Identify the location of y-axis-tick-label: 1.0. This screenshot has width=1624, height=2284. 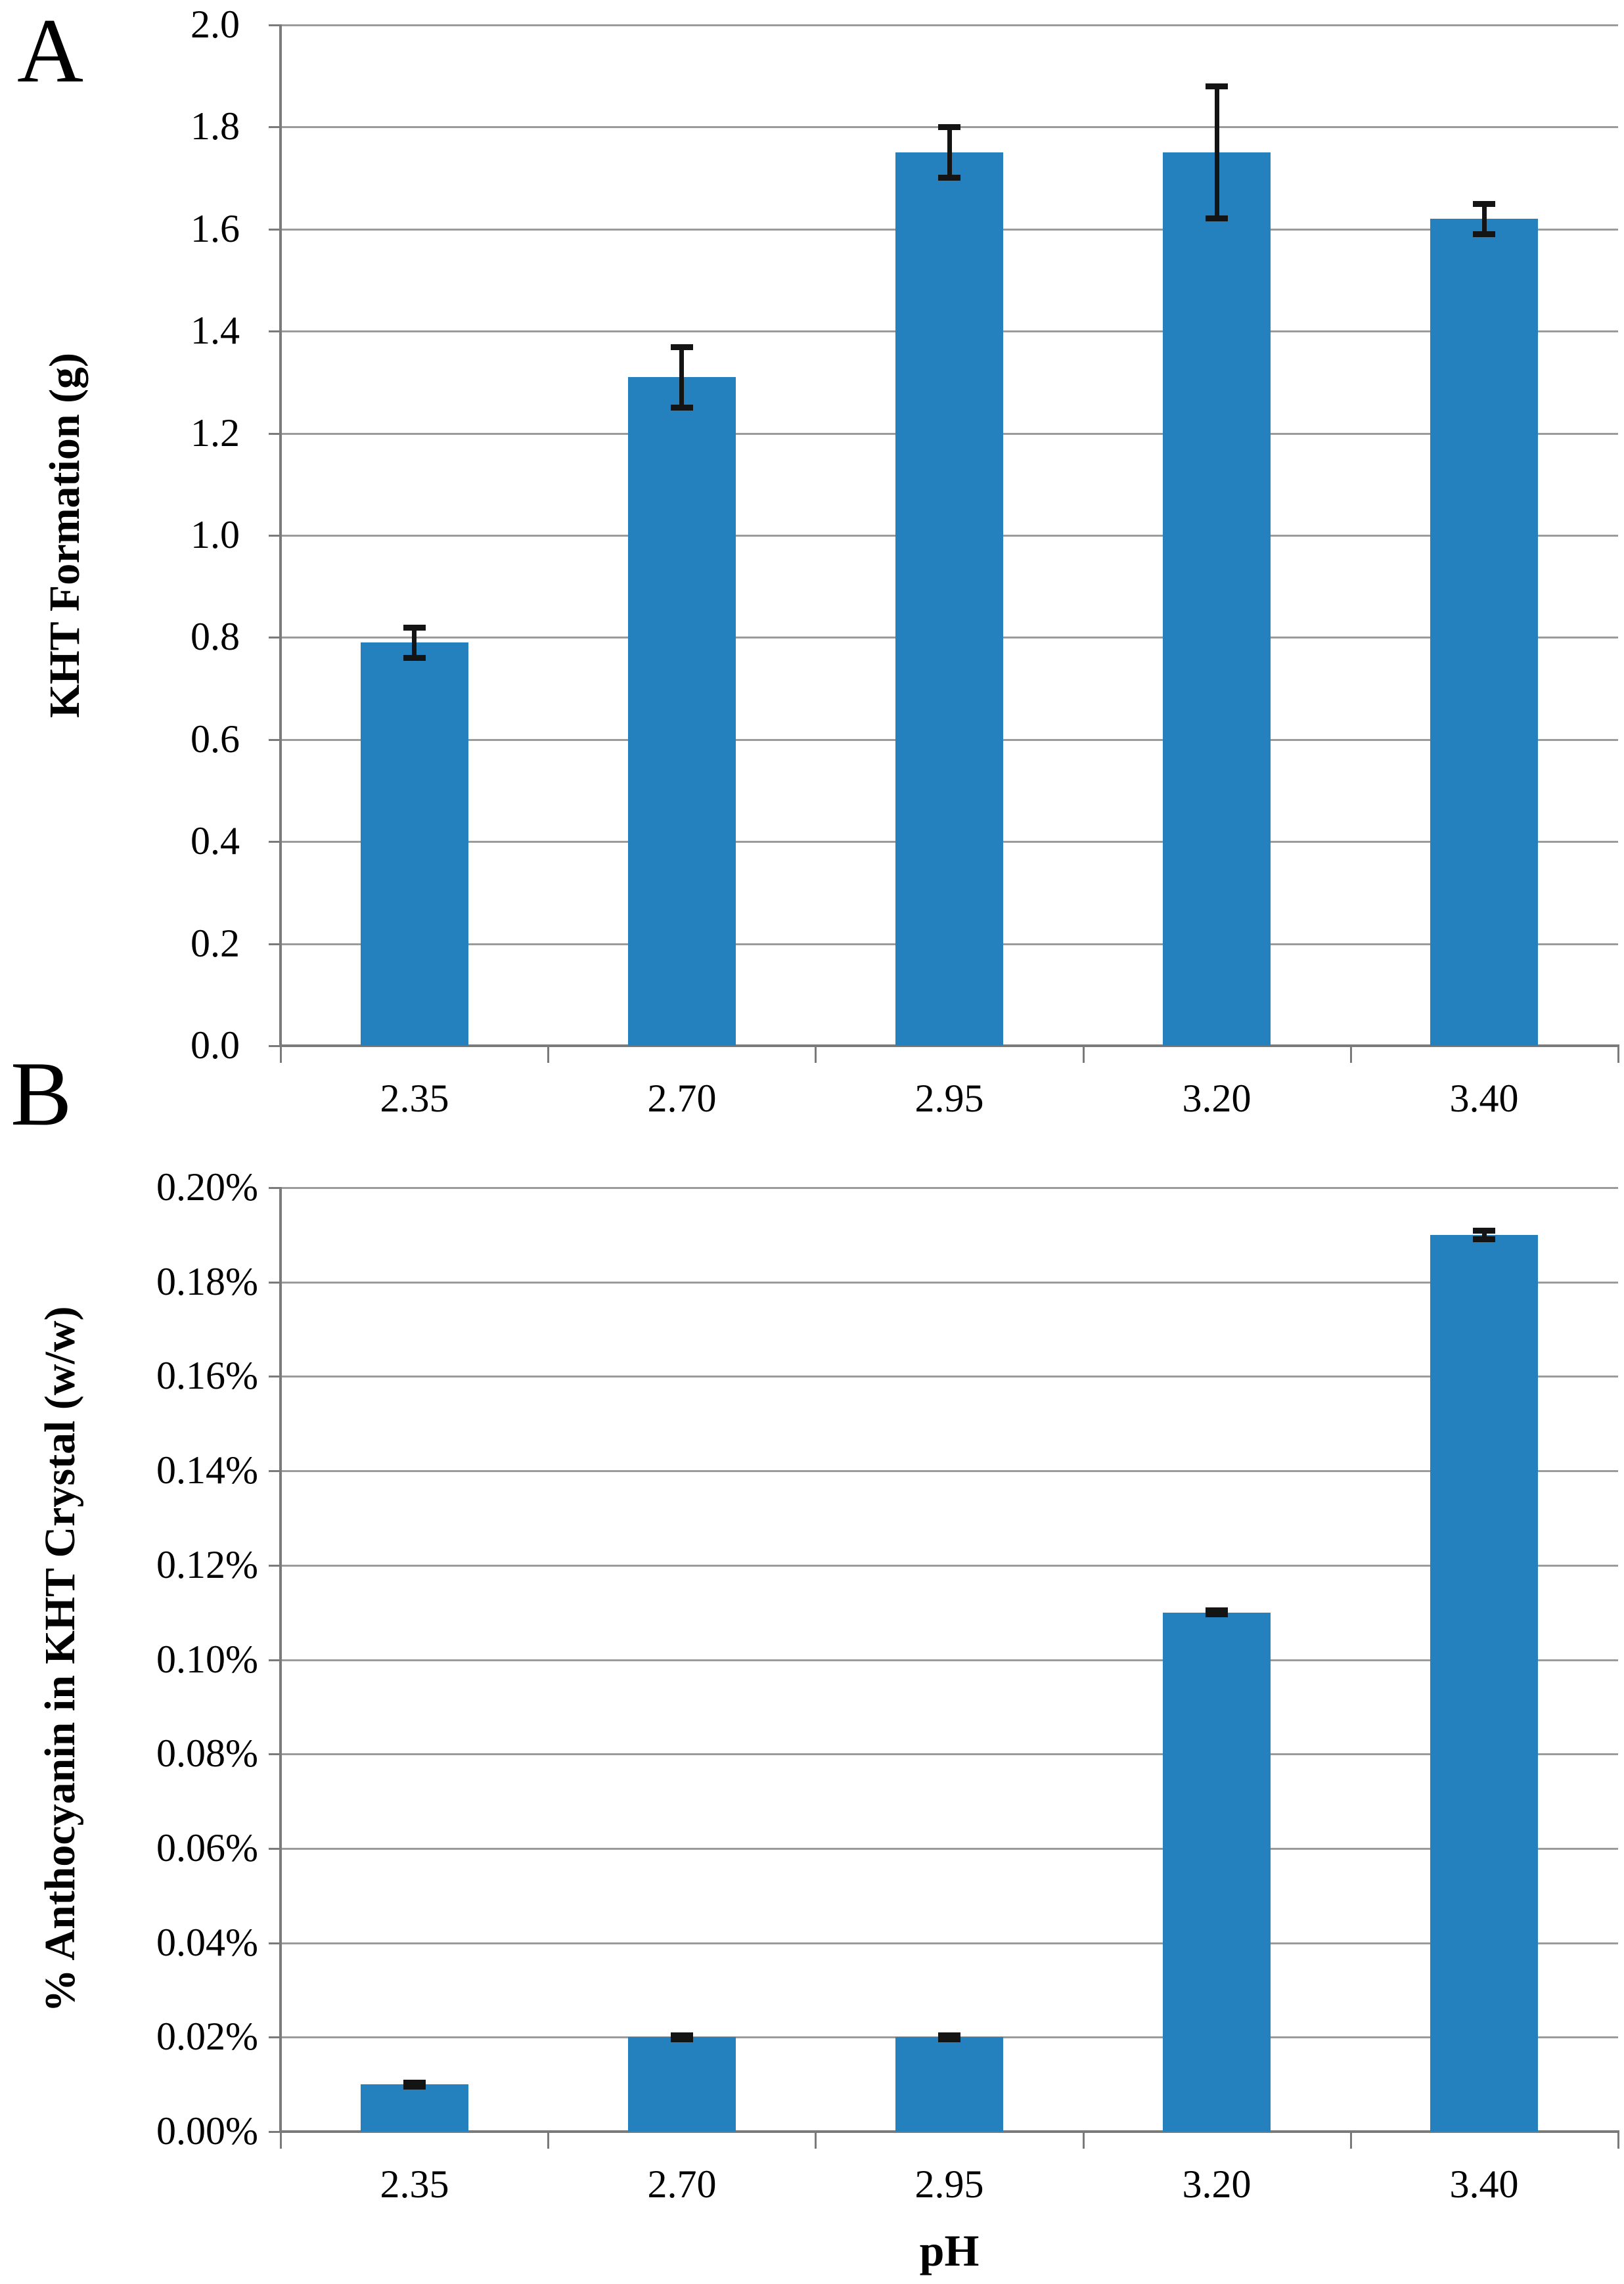
(215, 534).